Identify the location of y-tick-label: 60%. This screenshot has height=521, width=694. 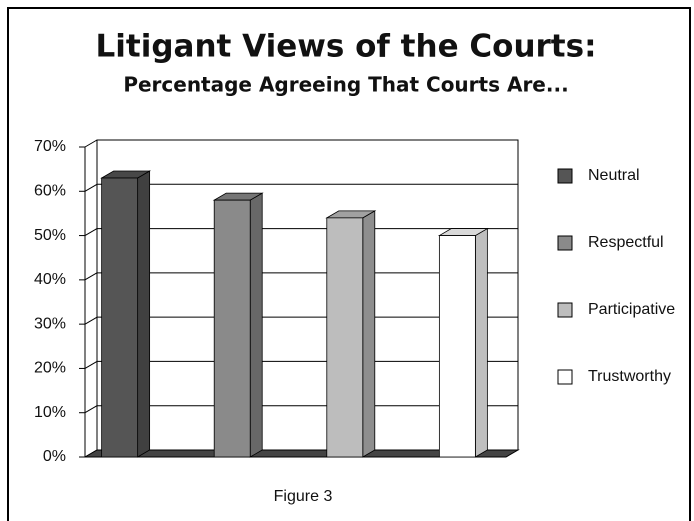
(50, 191).